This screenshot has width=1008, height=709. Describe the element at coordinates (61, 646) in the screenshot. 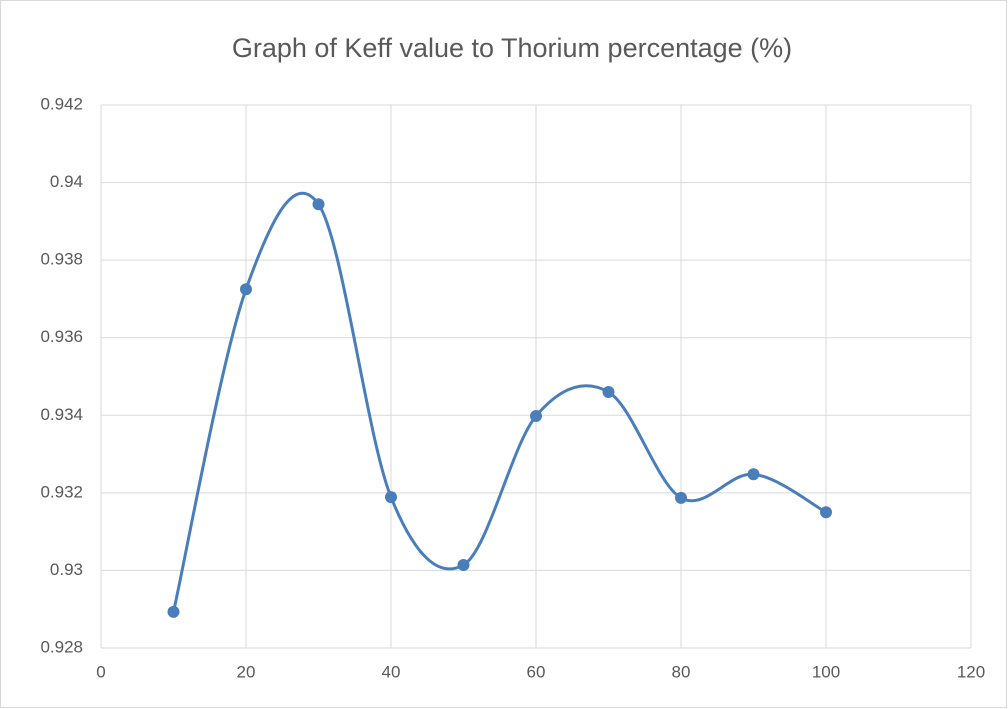

I see `y-tick-label: 0.928` at that location.